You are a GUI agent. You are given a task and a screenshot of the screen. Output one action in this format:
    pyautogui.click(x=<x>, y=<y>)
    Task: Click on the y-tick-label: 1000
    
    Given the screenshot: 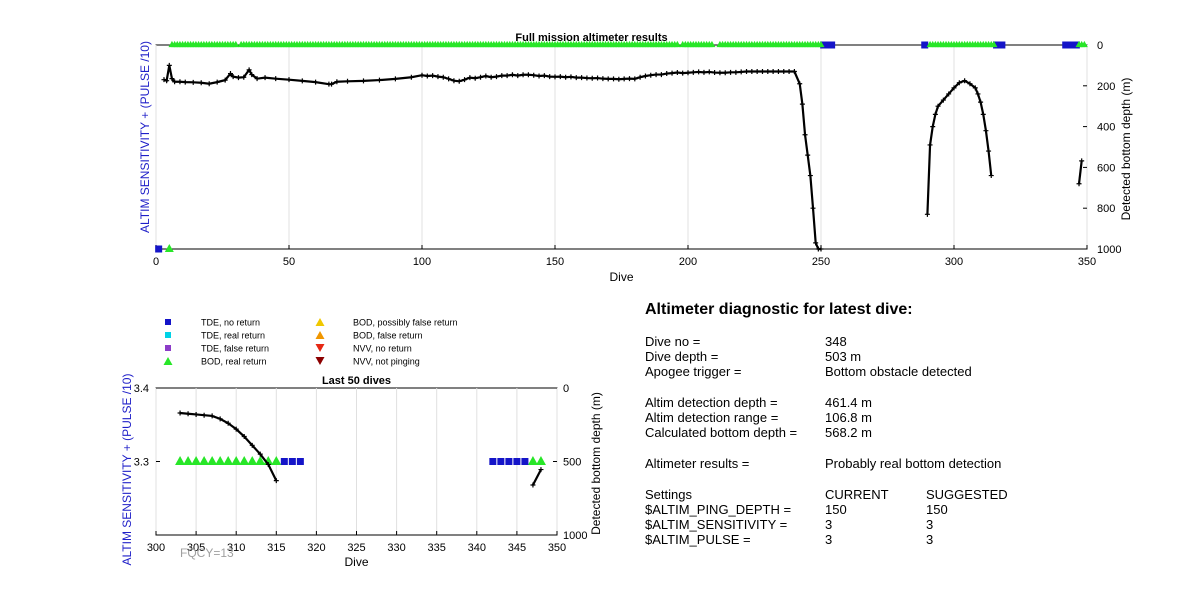 What is the action you would take?
    pyautogui.click(x=575, y=536)
    